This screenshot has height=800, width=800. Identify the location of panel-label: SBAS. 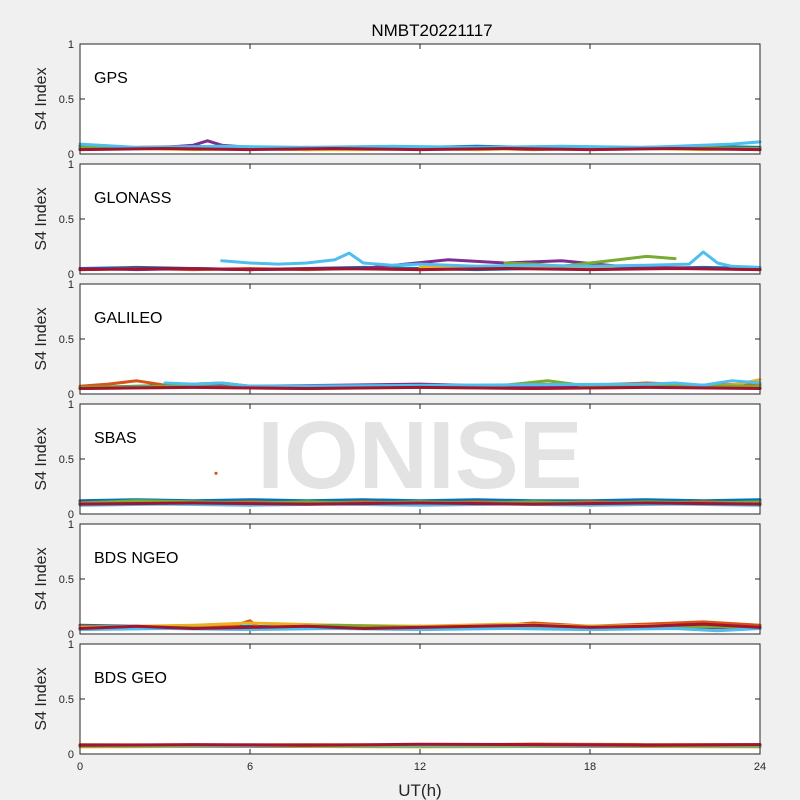
(115, 438).